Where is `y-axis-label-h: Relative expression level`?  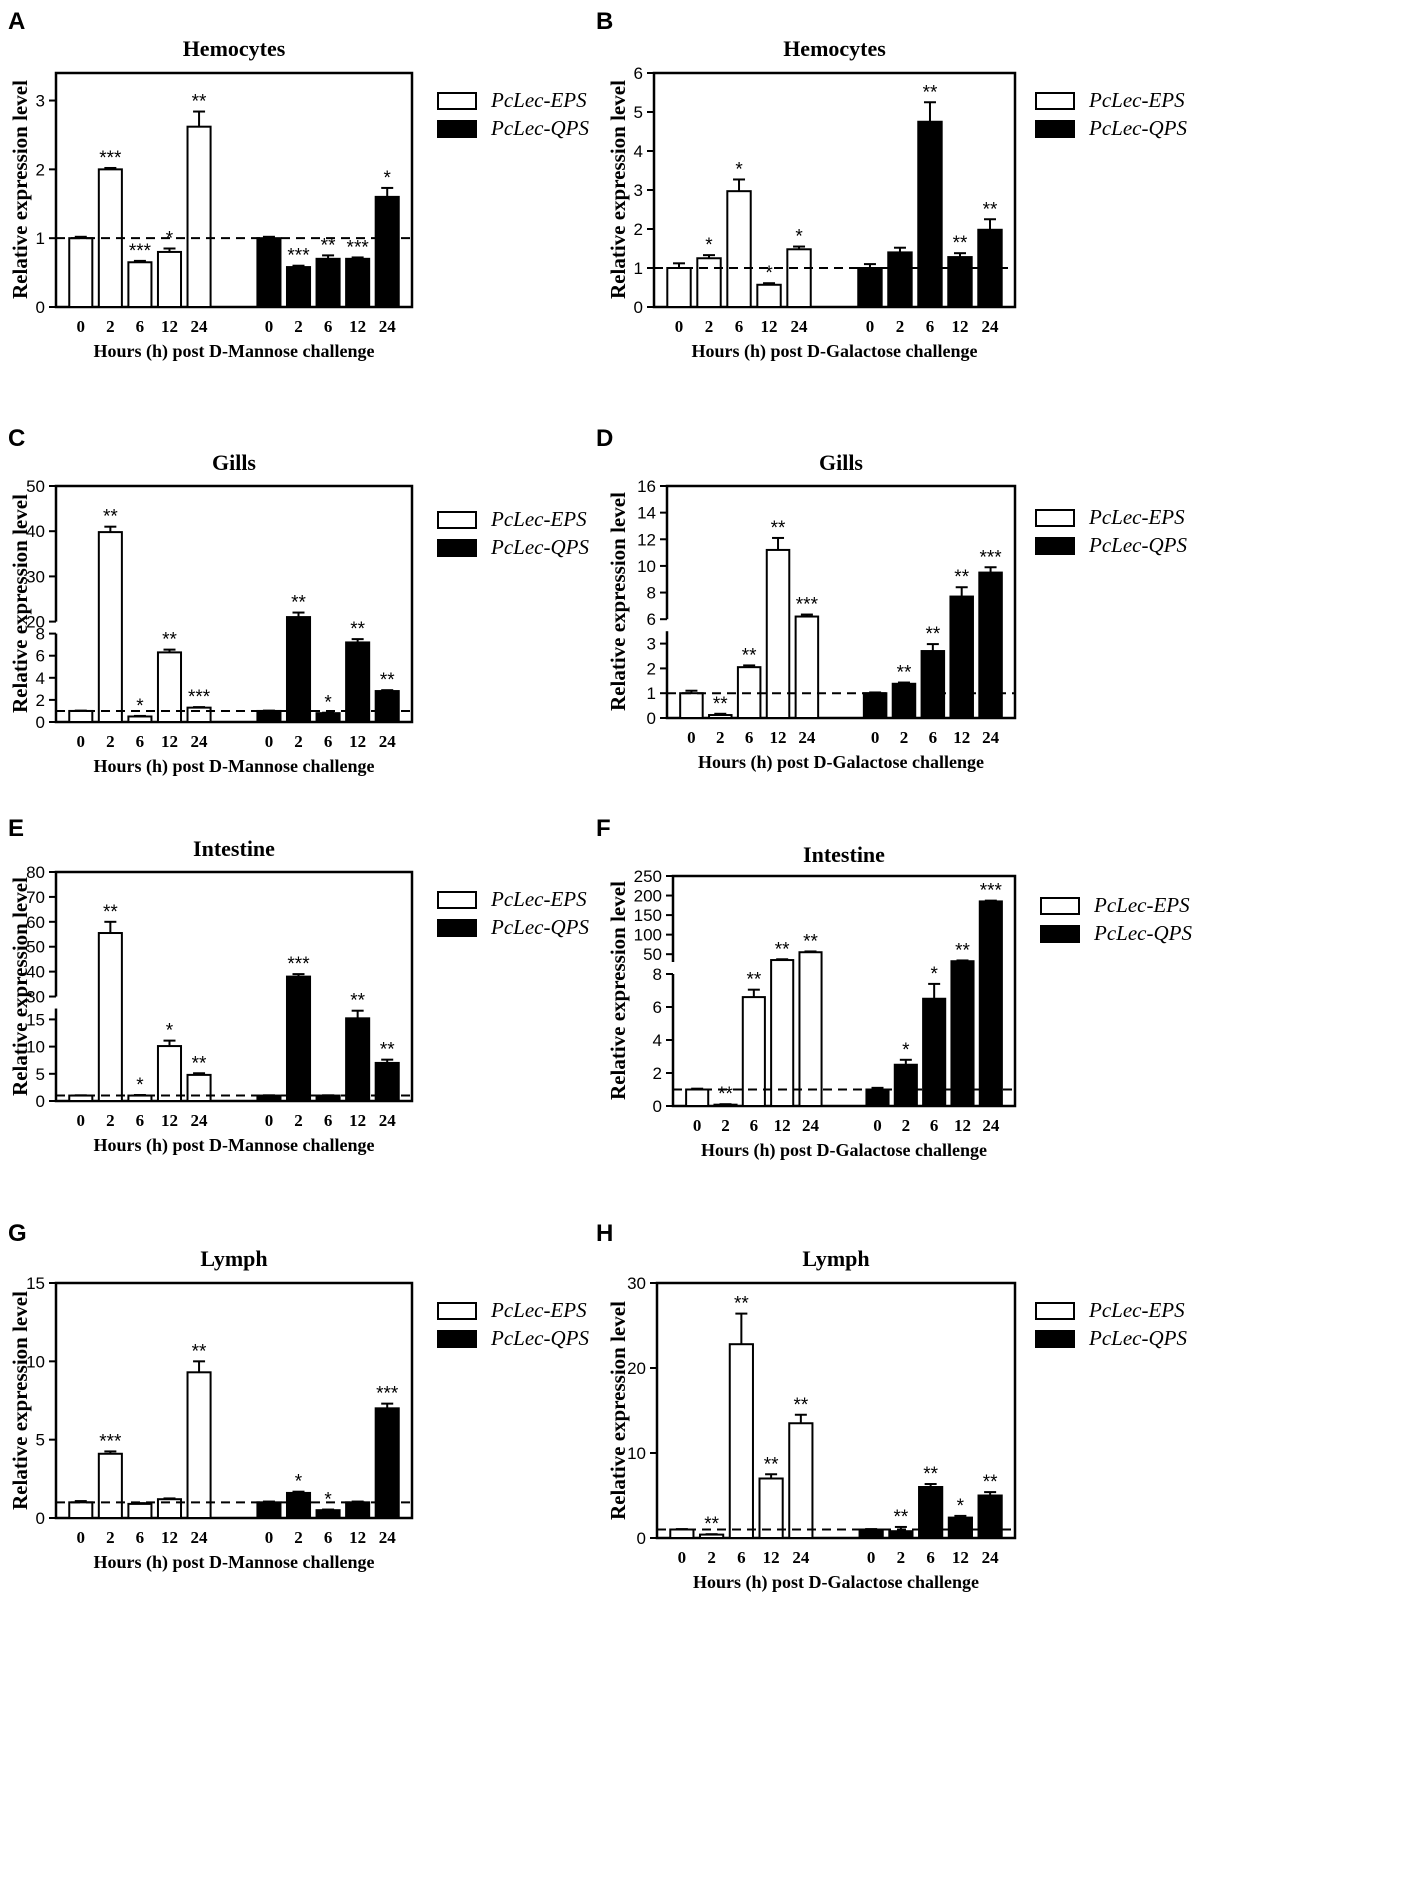 y-axis-label-h: Relative expression level is located at coordinates (618, 1410).